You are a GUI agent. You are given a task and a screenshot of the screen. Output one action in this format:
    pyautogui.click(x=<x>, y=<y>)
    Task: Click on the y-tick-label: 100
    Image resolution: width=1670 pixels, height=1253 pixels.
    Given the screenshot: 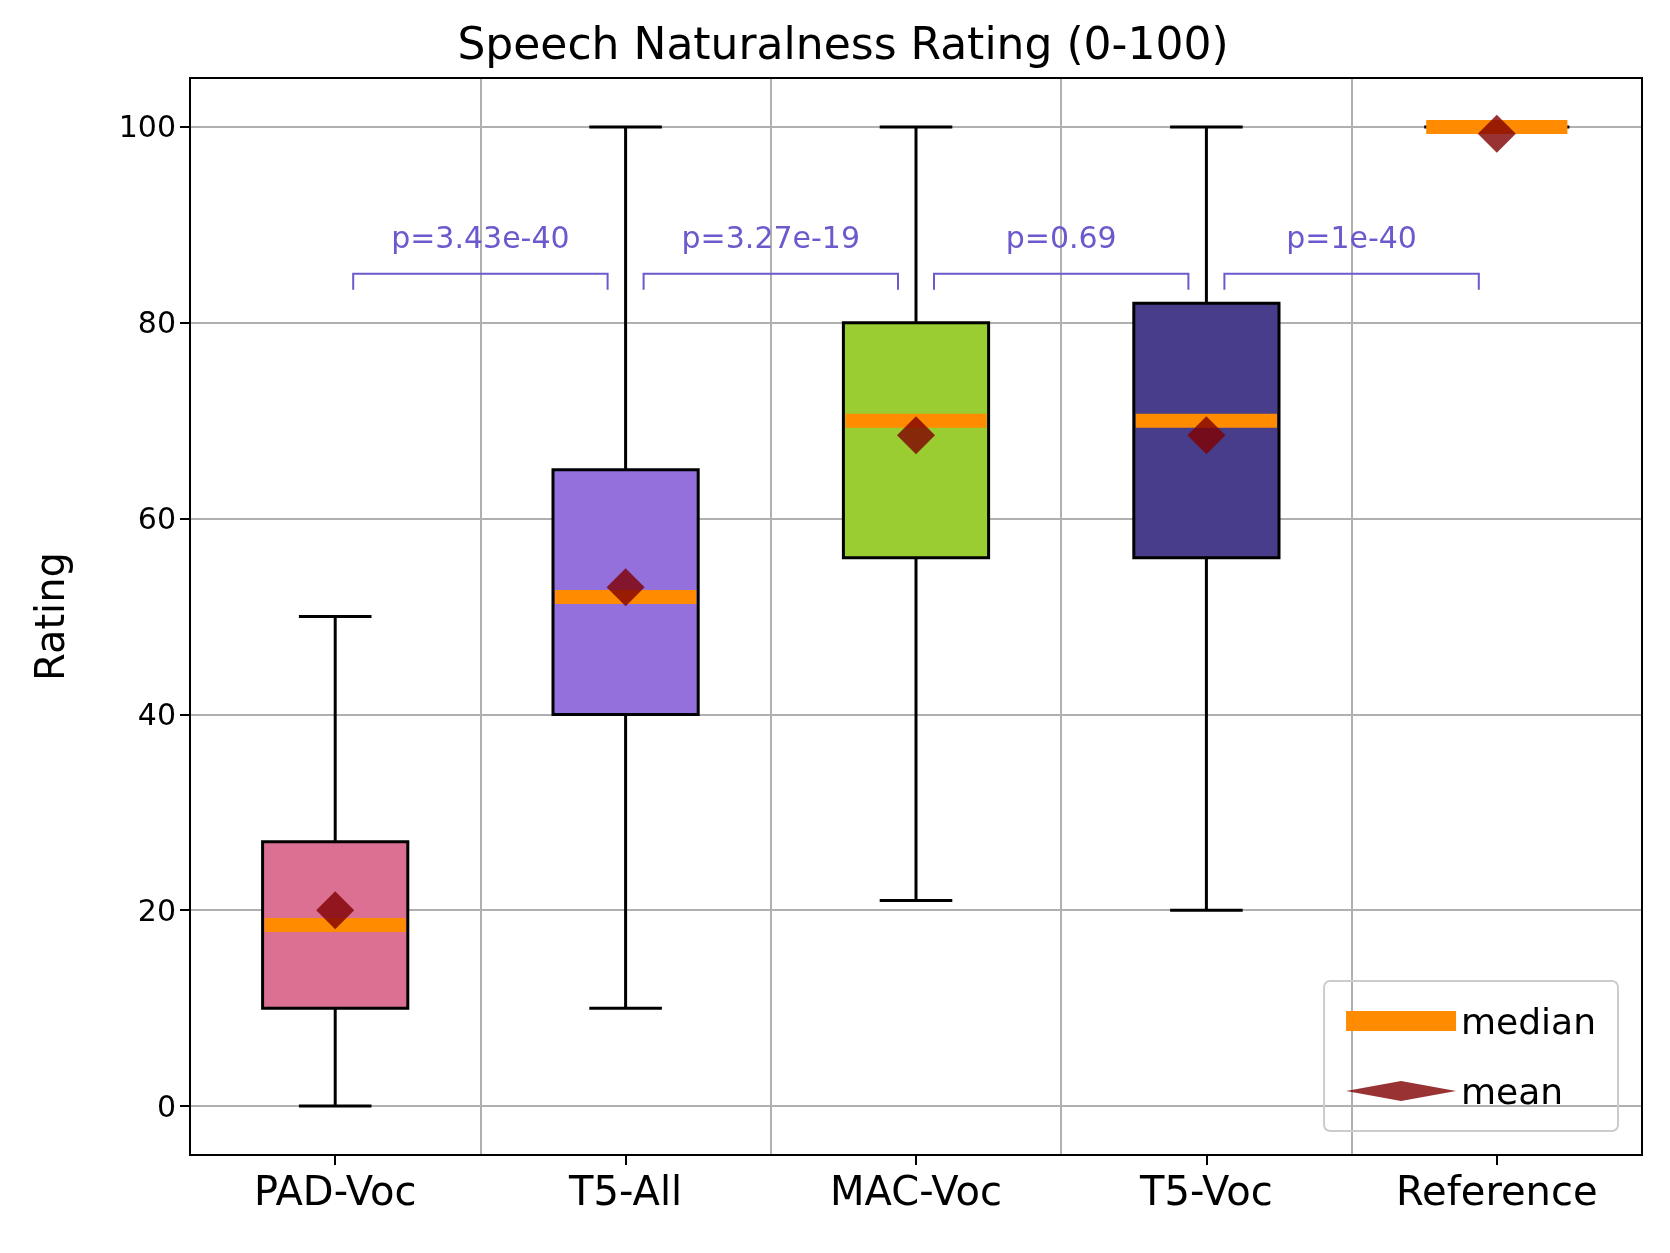 What is the action you would take?
    pyautogui.click(x=147, y=127)
    